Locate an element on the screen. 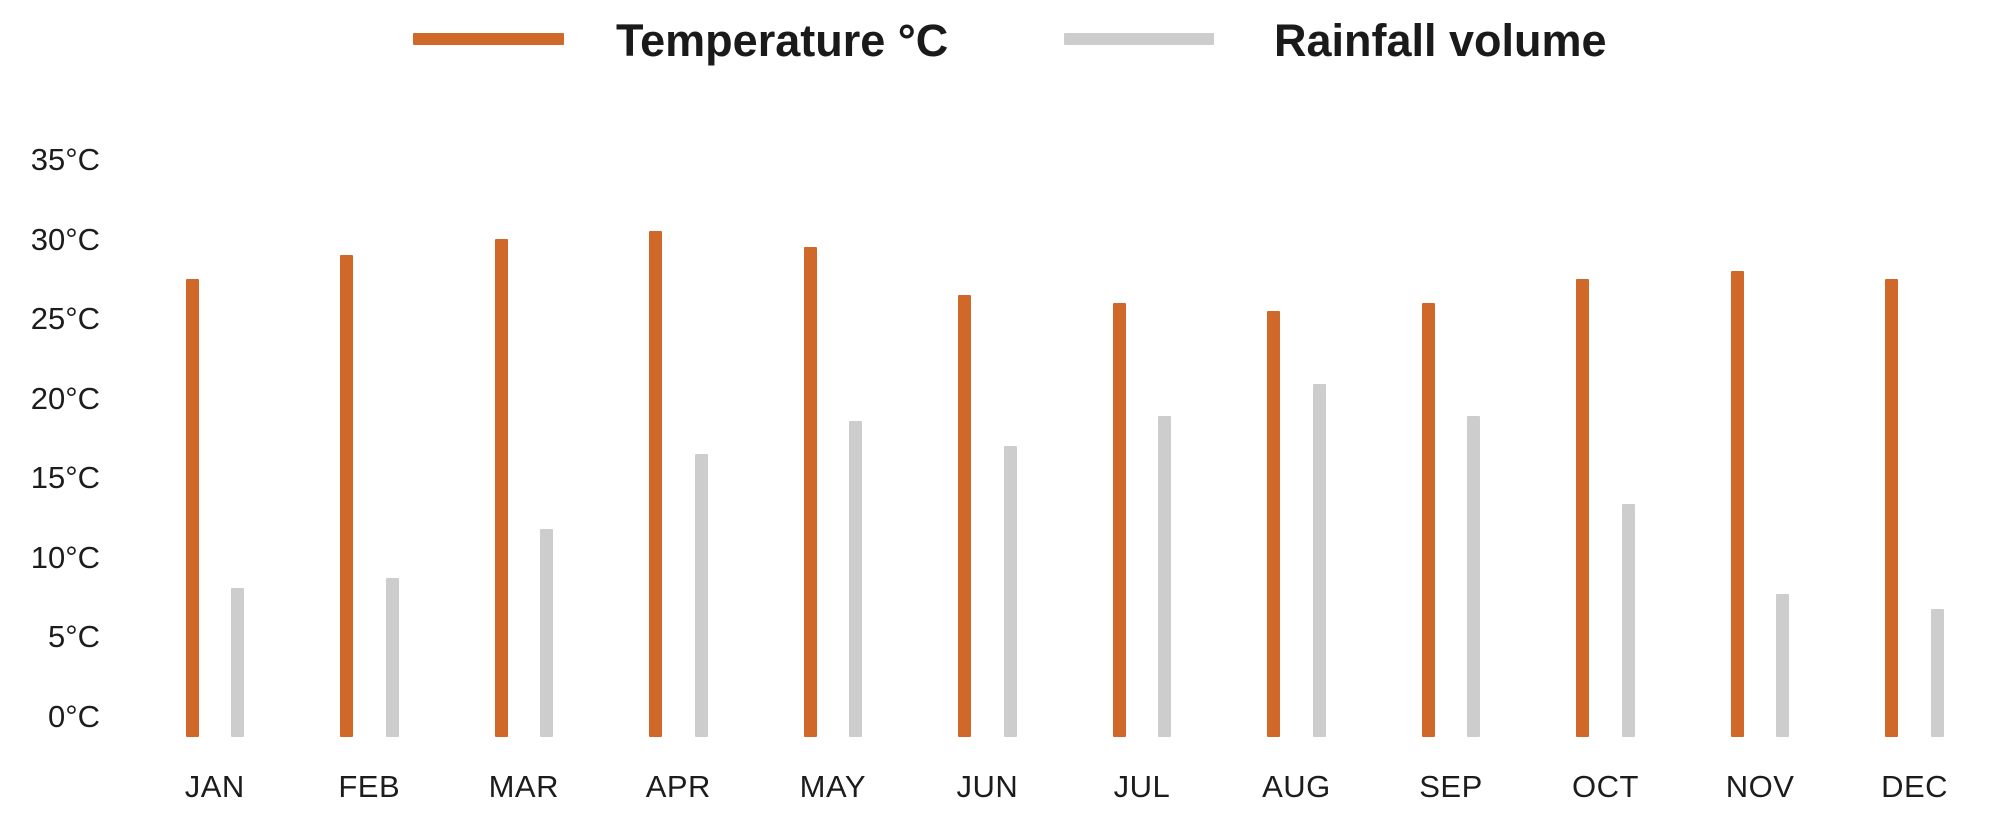  temperature-bar-nov is located at coordinates (1737, 504).